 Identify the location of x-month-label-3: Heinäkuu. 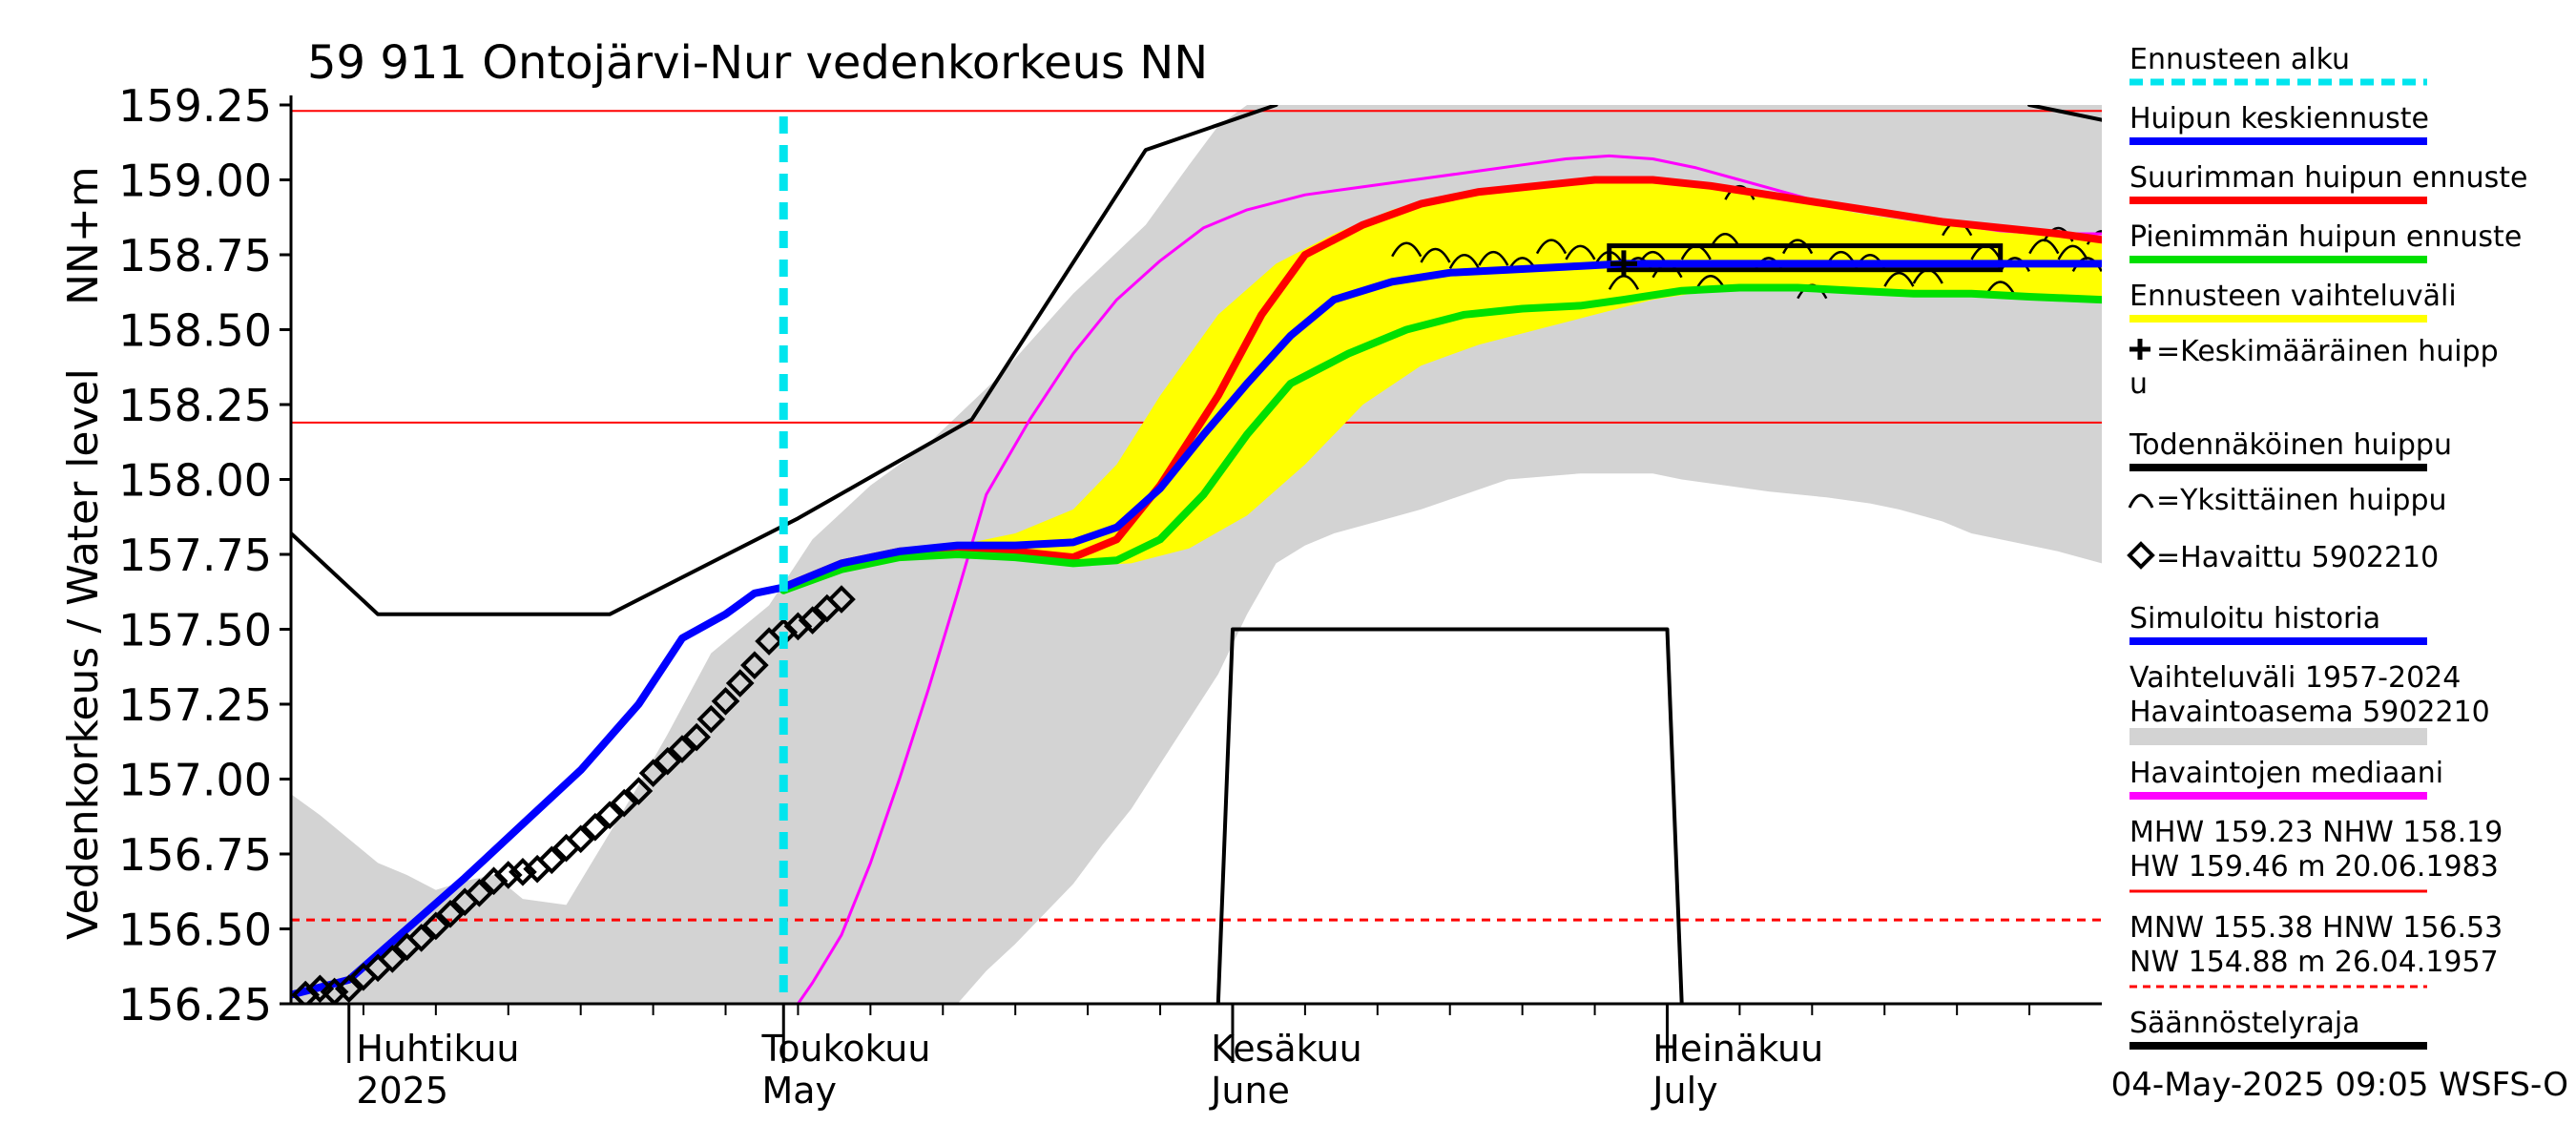
(1737, 1049).